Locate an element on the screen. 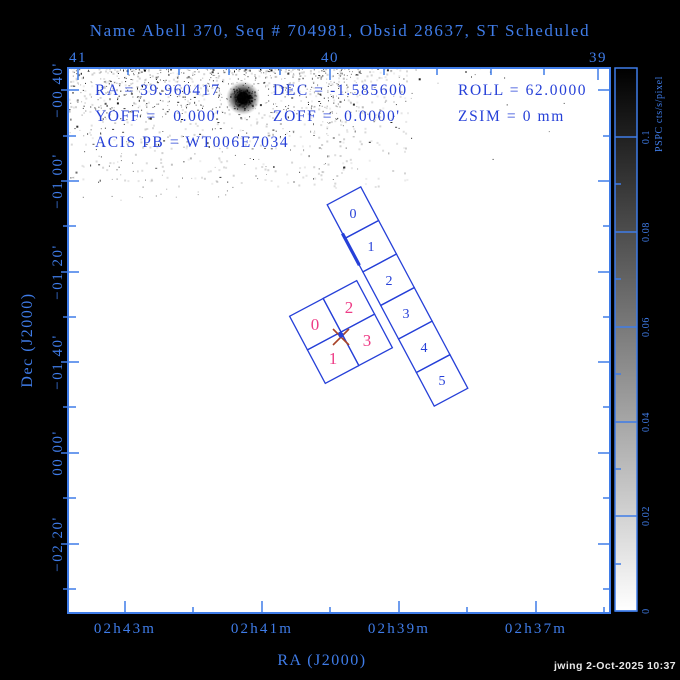  top-axis-label: 40 is located at coordinates (330, 58).